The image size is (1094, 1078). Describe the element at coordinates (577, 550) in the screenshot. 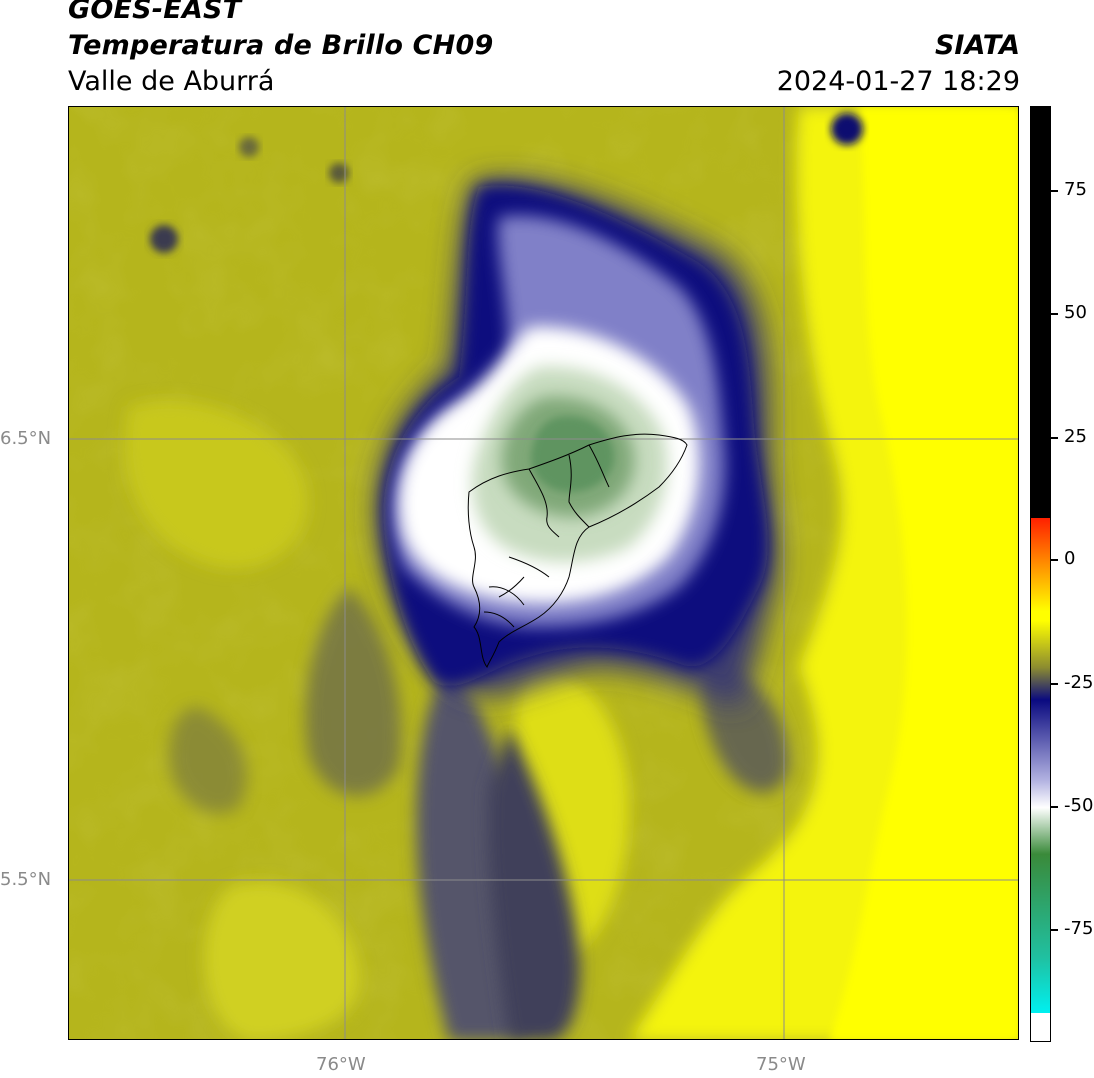

I see `municipal-boundaries` at that location.